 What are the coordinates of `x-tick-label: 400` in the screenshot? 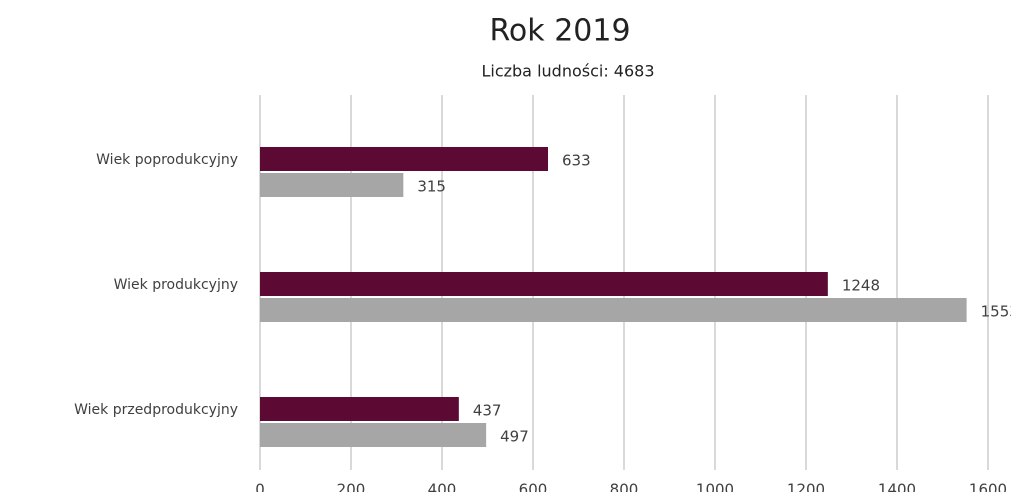 It's located at (442, 486).